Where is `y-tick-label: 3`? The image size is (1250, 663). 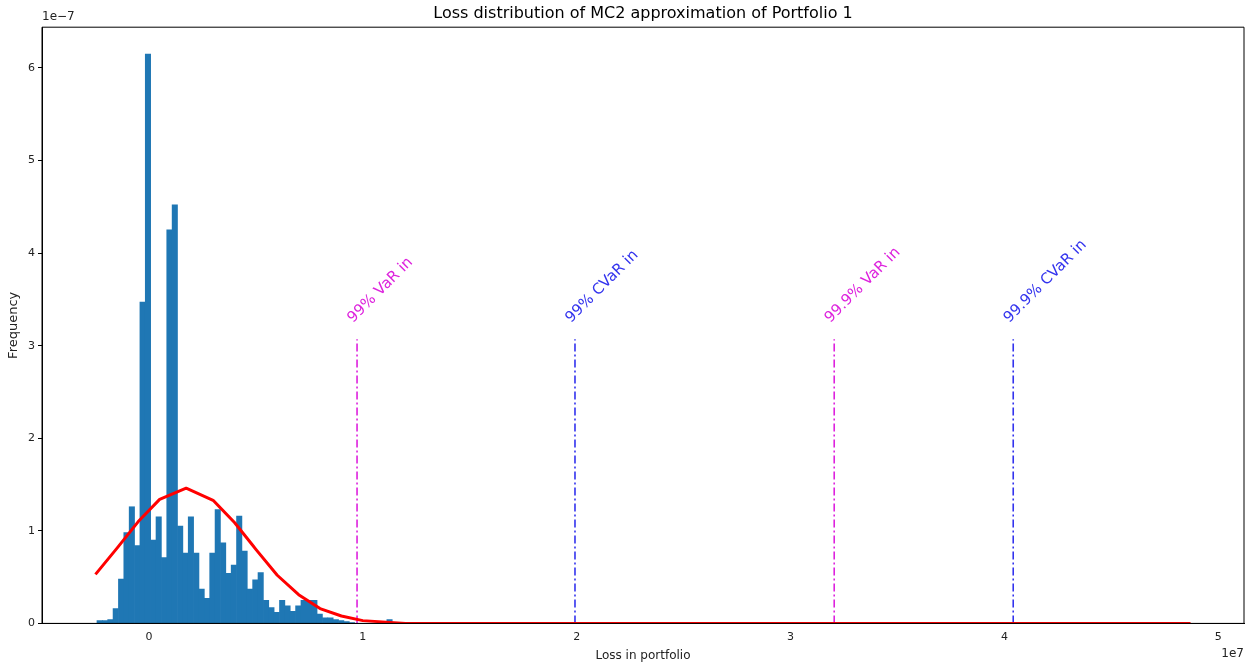 y-tick-label: 3 is located at coordinates (31, 345).